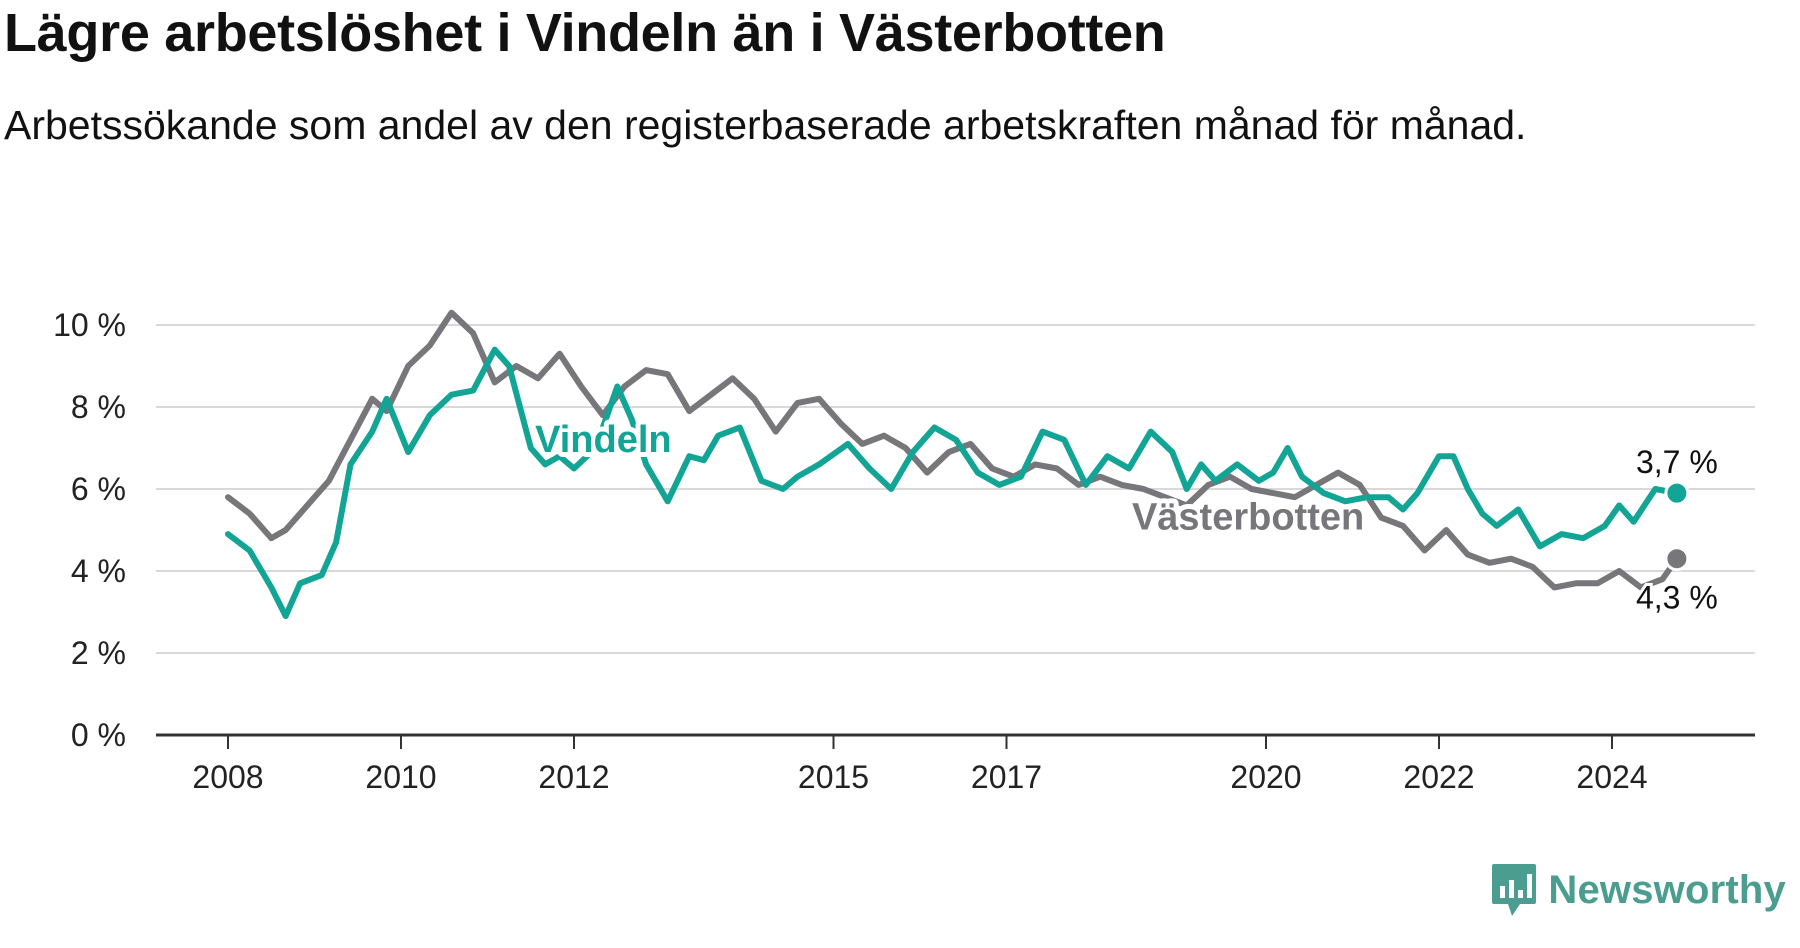 This screenshot has width=1800, height=948. I want to click on y-tick-label: 4 %, so click(98, 571).